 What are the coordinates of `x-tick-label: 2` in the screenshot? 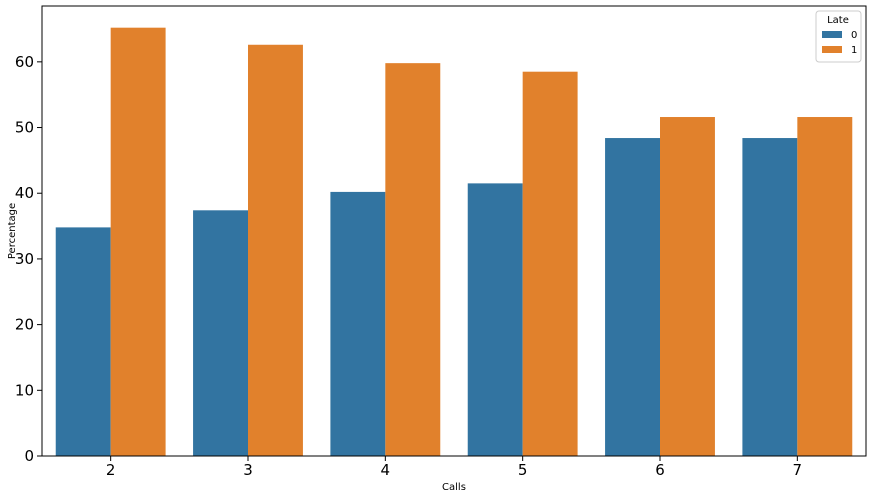 It's located at (111, 470).